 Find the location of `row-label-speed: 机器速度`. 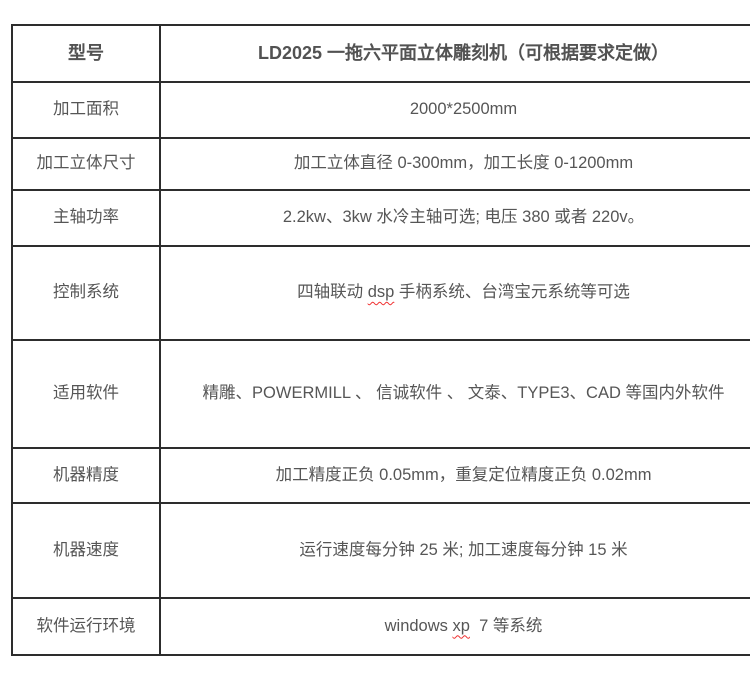

row-label-speed: 机器速度 is located at coordinates (86, 550).